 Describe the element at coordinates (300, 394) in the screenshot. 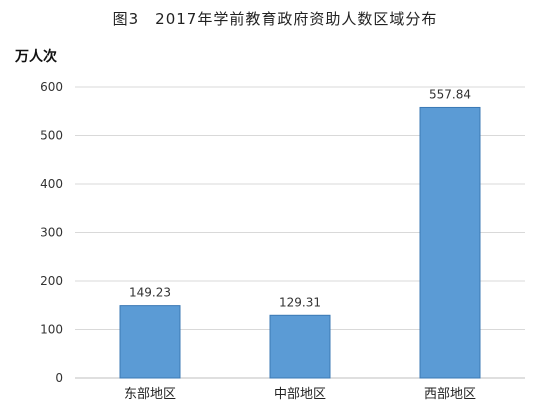

I see `x-tick-label: 中部地区` at that location.